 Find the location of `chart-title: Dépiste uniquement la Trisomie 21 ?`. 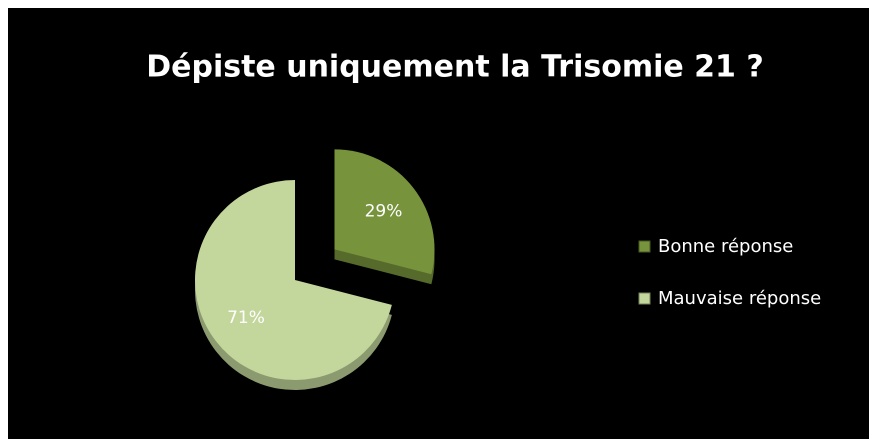

chart-title: Dépiste uniquement la Trisomie 21 ? is located at coordinates (455, 67).